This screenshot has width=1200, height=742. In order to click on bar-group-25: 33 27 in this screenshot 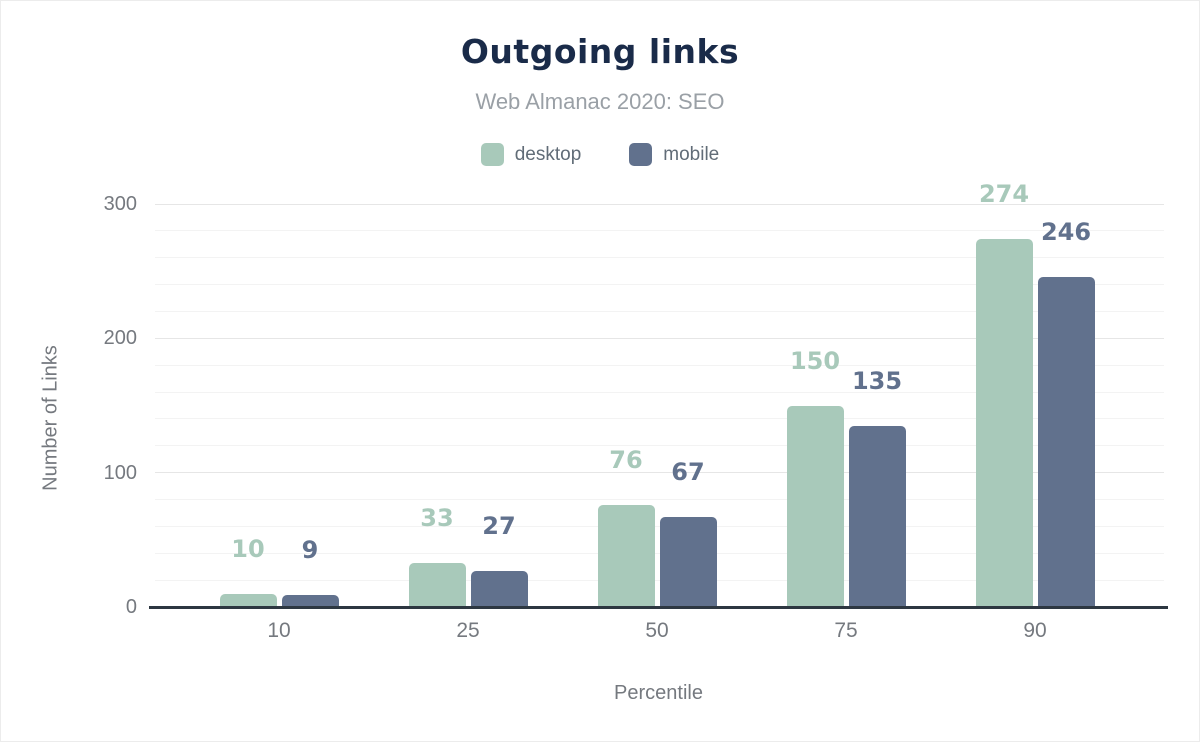, I will do `click(468, 556)`.